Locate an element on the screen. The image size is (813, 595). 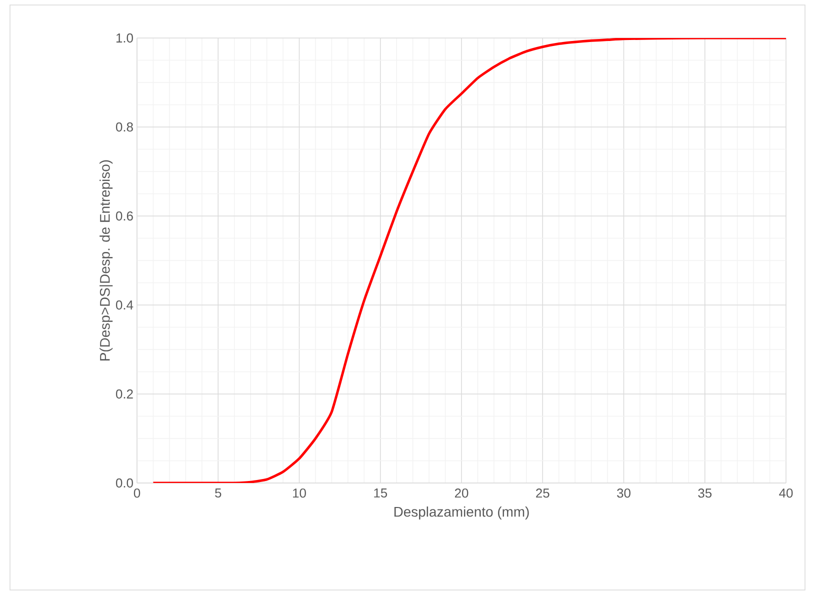
x-tick-label: 35 is located at coordinates (705, 493).